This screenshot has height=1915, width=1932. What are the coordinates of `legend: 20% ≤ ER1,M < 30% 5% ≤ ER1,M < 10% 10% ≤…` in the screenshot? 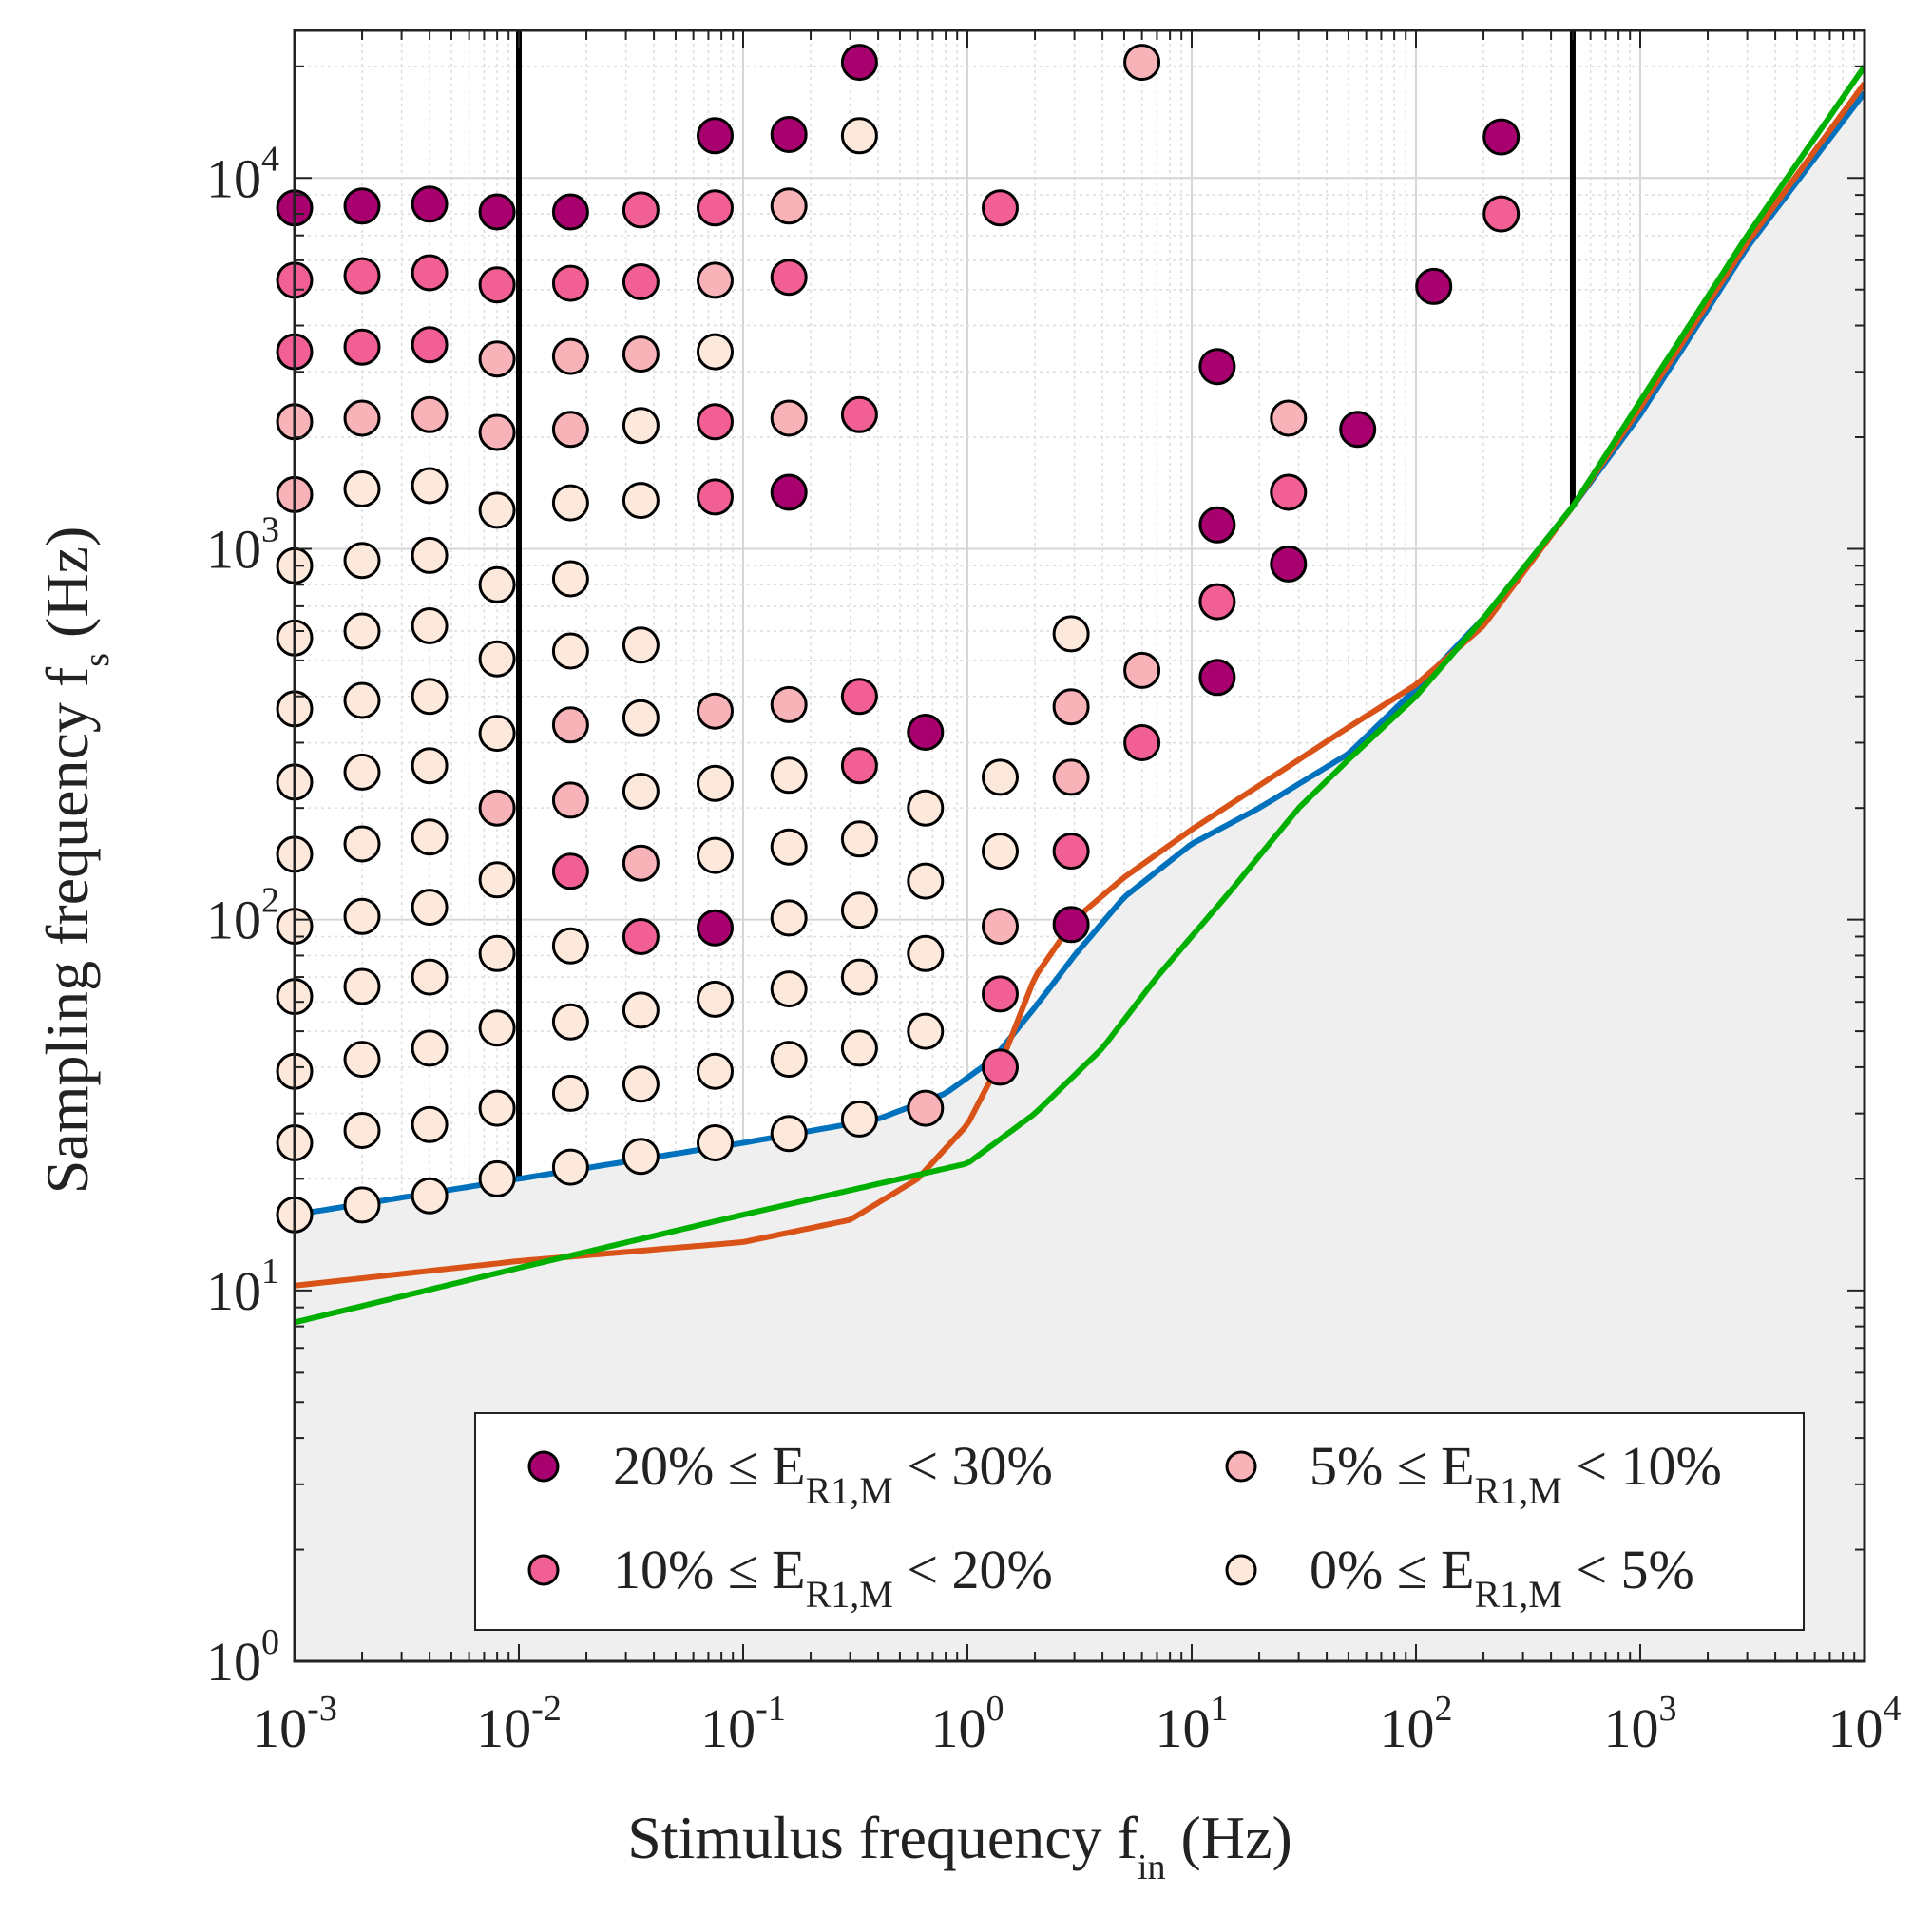 It's located at (1139, 1521).